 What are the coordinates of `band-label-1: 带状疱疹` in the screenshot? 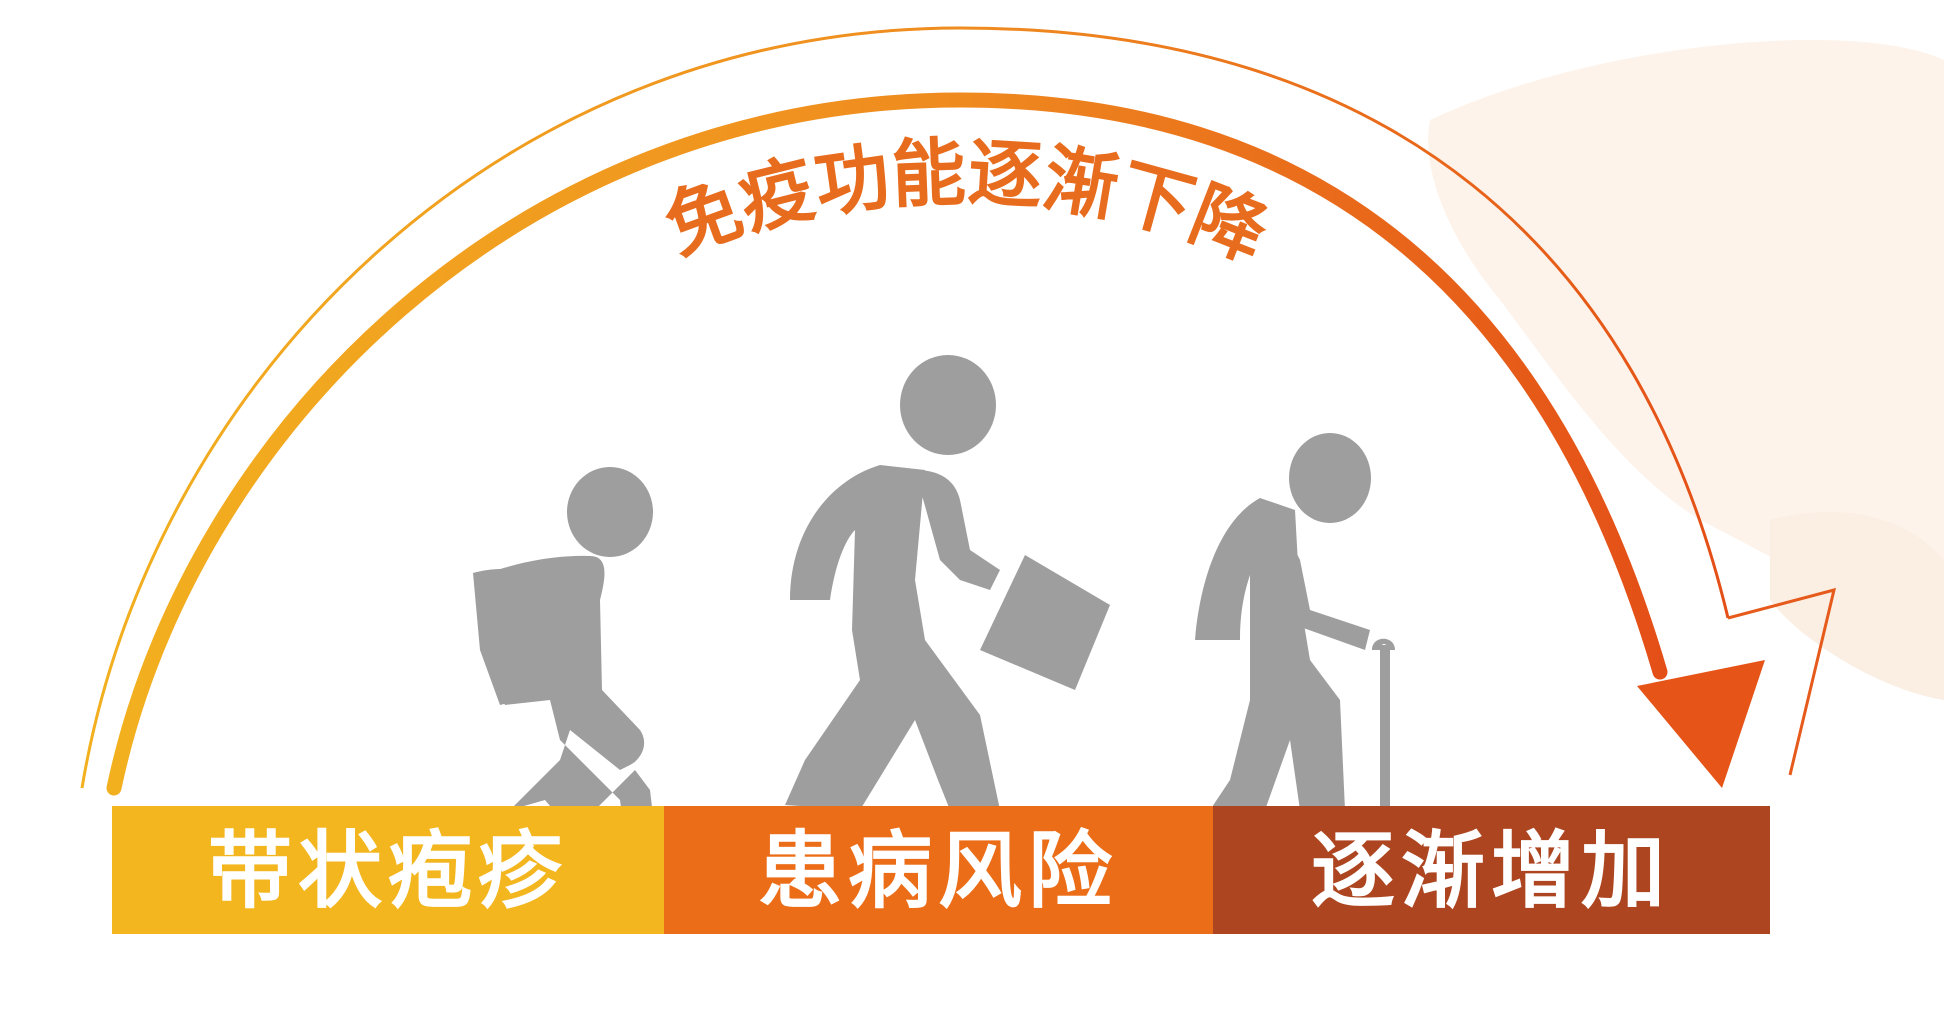 It's located at (388, 871).